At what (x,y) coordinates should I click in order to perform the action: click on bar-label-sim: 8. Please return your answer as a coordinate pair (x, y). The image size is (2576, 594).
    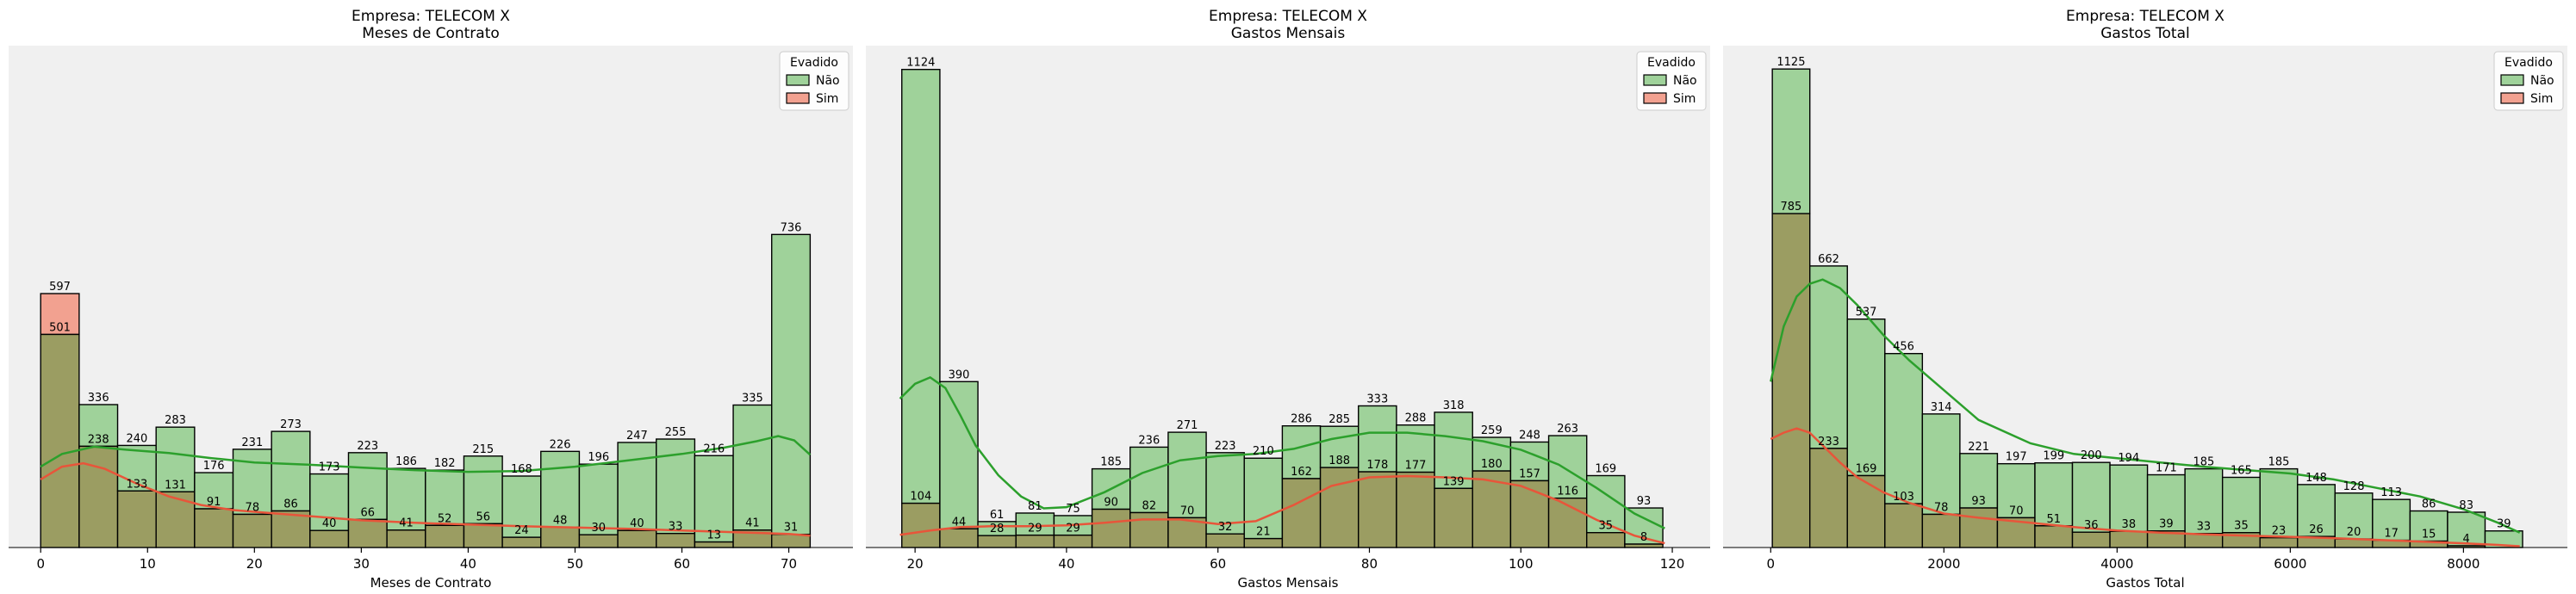
    Looking at the image, I should click on (1644, 537).